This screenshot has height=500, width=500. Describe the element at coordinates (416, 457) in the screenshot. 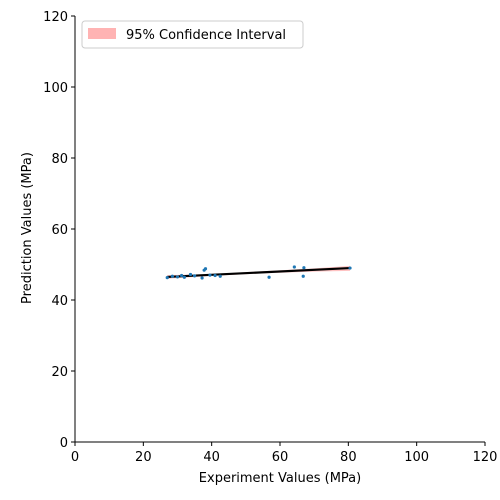

I see `x-tick-label: 100` at that location.